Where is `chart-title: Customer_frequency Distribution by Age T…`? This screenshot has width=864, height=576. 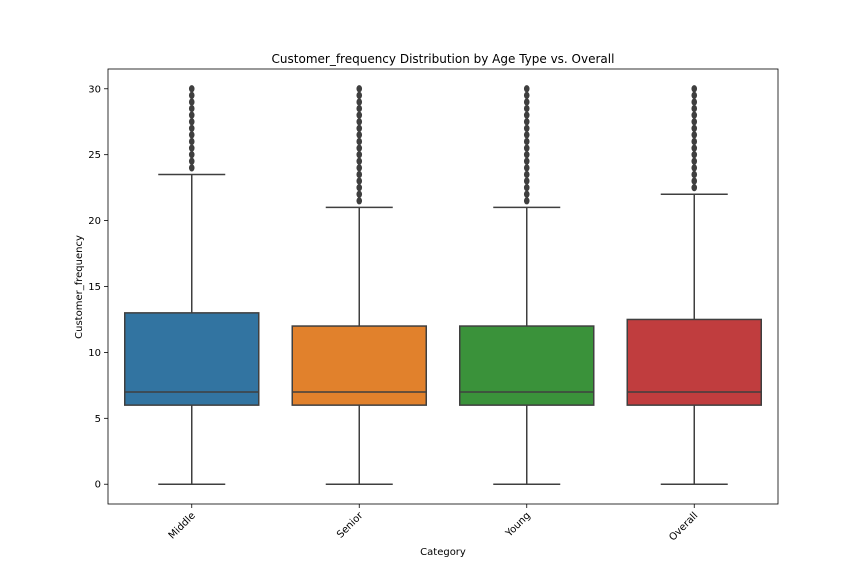
chart-title: Customer_frequency Distribution by Age T… is located at coordinates (443, 59).